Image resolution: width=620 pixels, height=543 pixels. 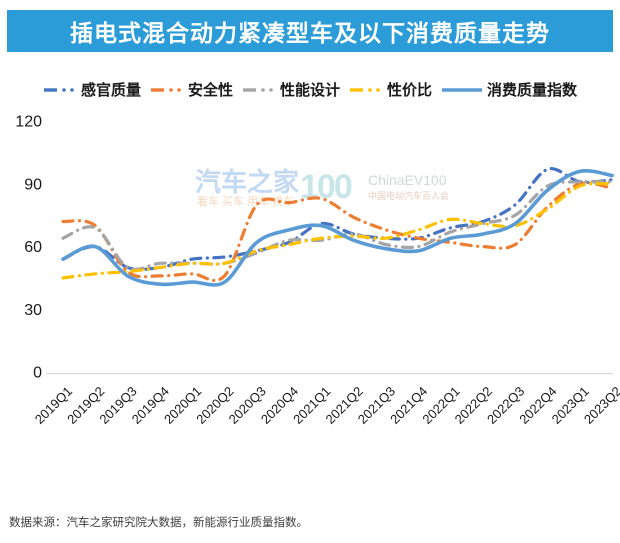 I want to click on legend-item-2: 性能设计, so click(x=291, y=89).